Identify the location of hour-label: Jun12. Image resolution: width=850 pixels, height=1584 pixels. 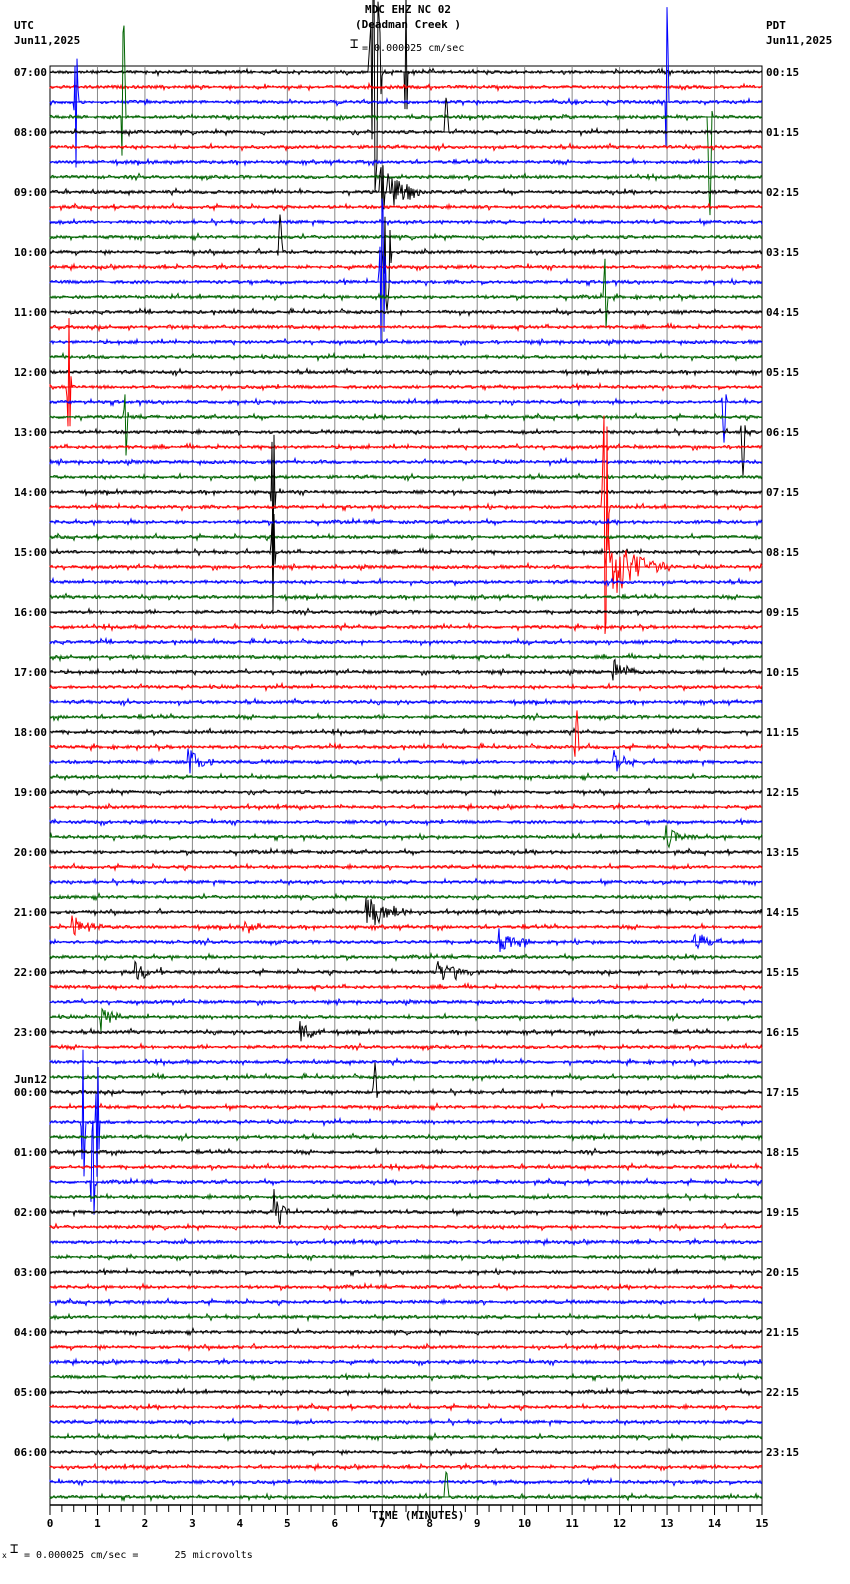
(30, 1079).